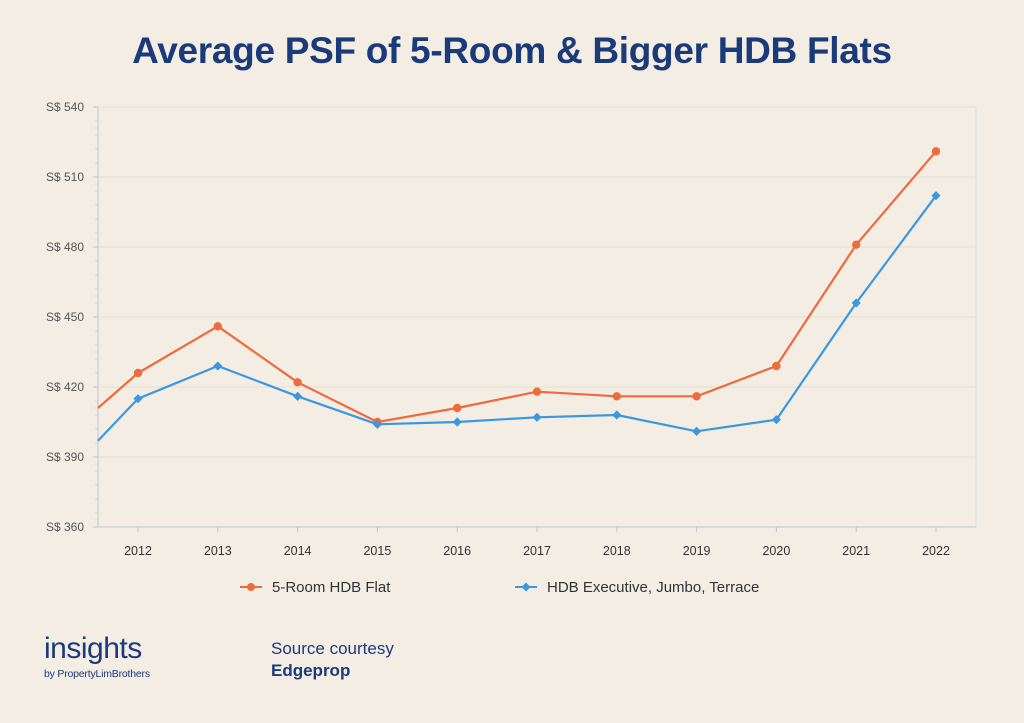 The image size is (1024, 723). I want to click on x-tick-label: 2012, so click(138, 551).